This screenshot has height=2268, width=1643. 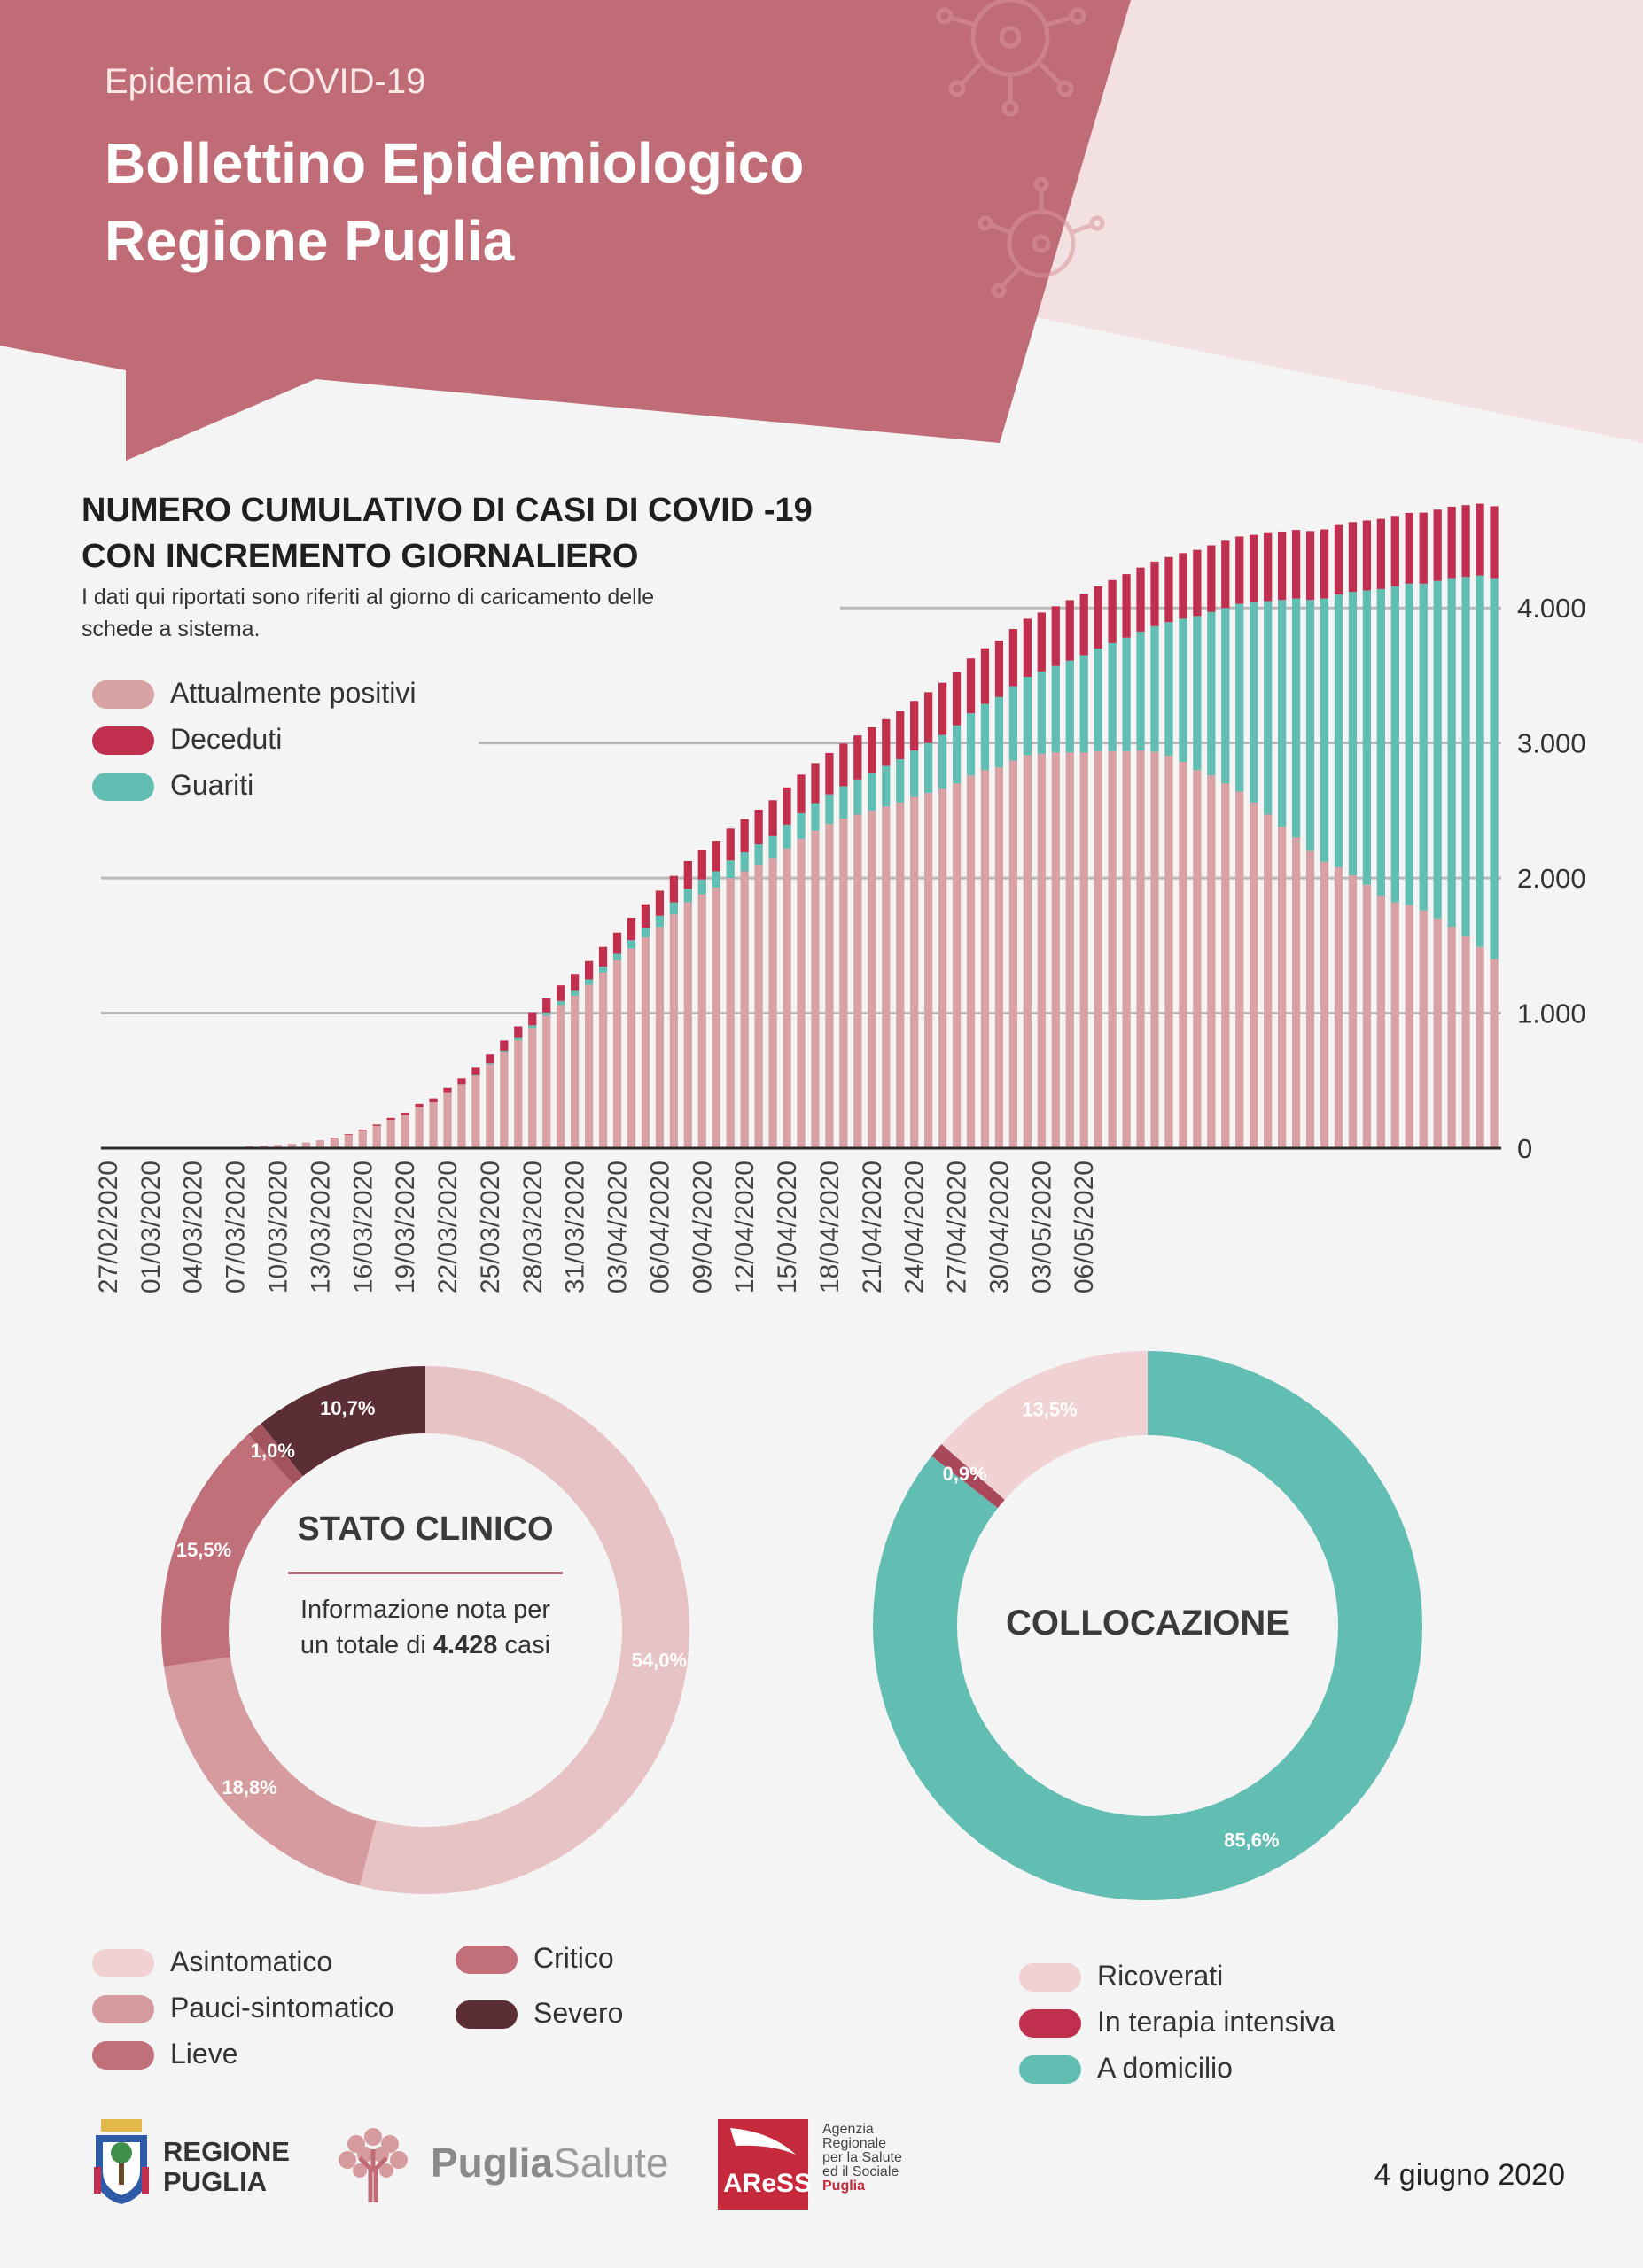 What do you see at coordinates (121, 2161) in the screenshot?
I see `regione-puglia-crest-icon` at bounding box center [121, 2161].